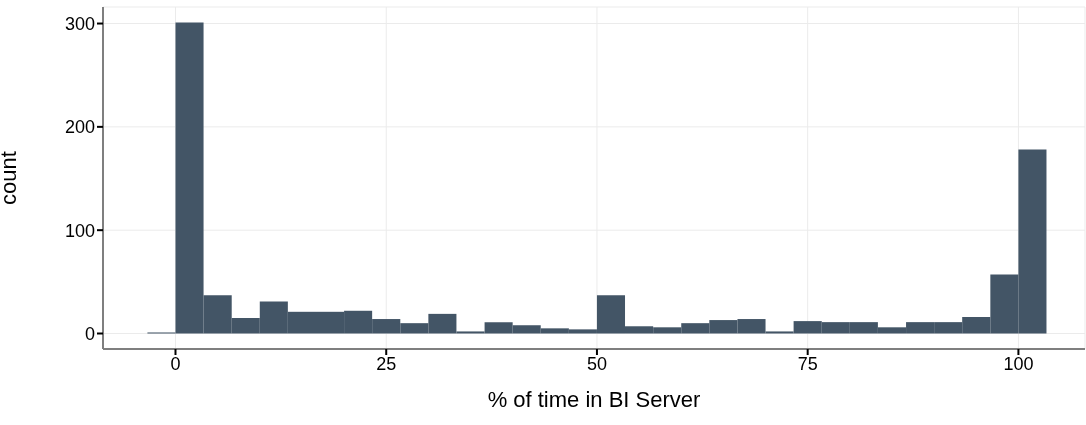  Describe the element at coordinates (175, 363) in the screenshot. I see `x-tick-label: 0` at that location.